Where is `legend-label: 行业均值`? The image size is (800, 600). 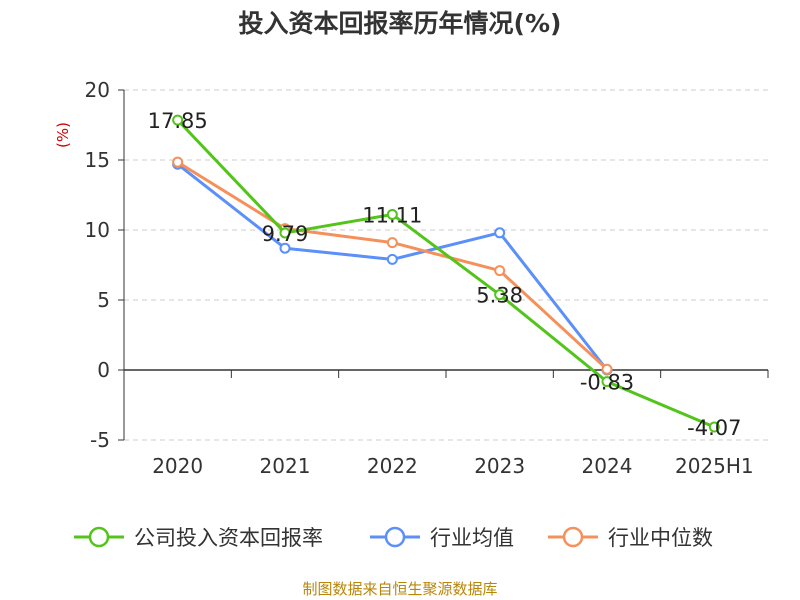
legend-label: 行业均值 is located at coordinates (472, 538).